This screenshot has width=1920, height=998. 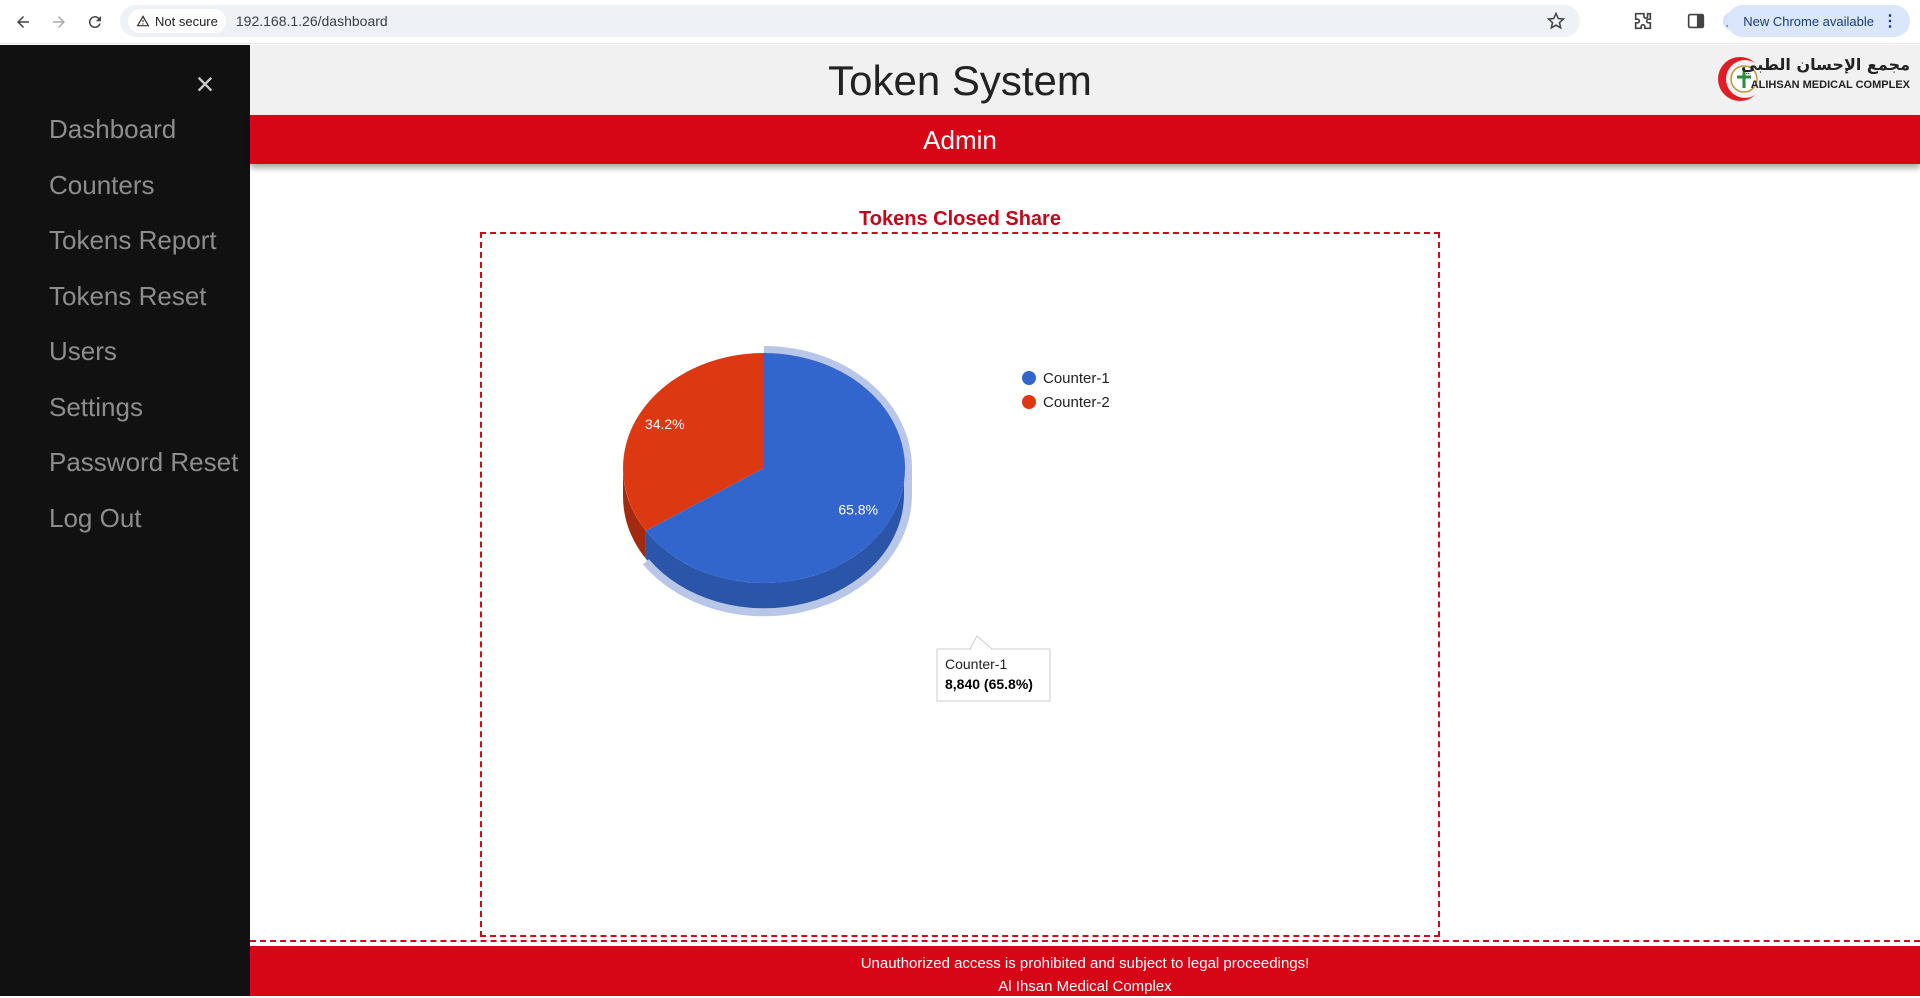 I want to click on new-chrome-button: New Chrome available ⋮, so click(x=1818, y=21).